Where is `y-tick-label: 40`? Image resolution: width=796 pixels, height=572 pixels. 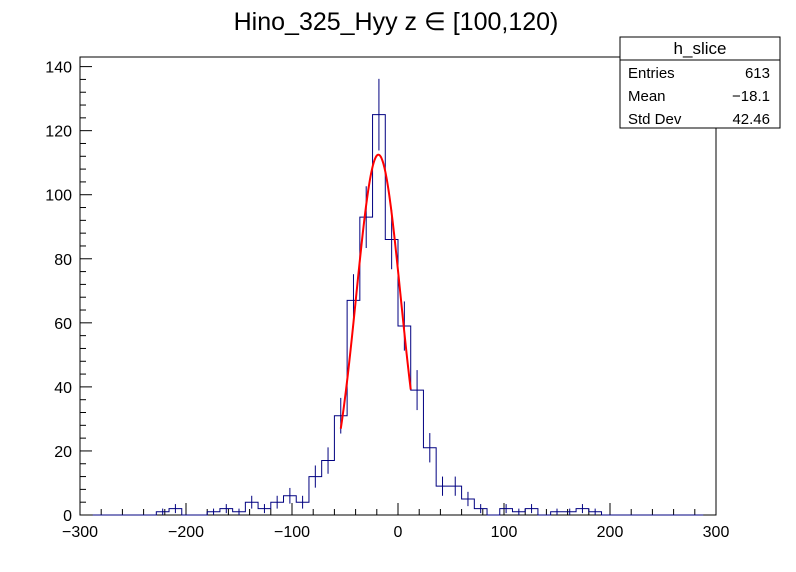
y-tick-label: 40 is located at coordinates (63, 388).